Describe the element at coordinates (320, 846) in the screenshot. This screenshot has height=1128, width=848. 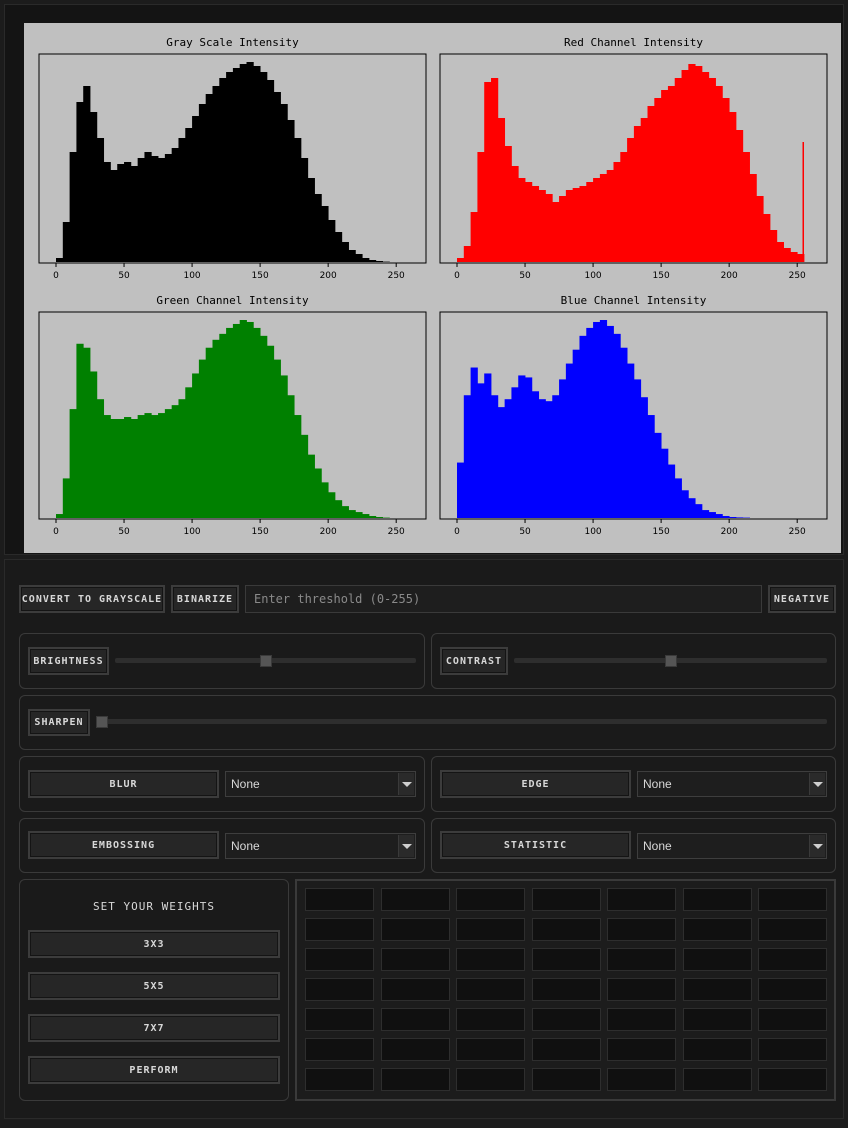
I see `embossing-select: None` at that location.